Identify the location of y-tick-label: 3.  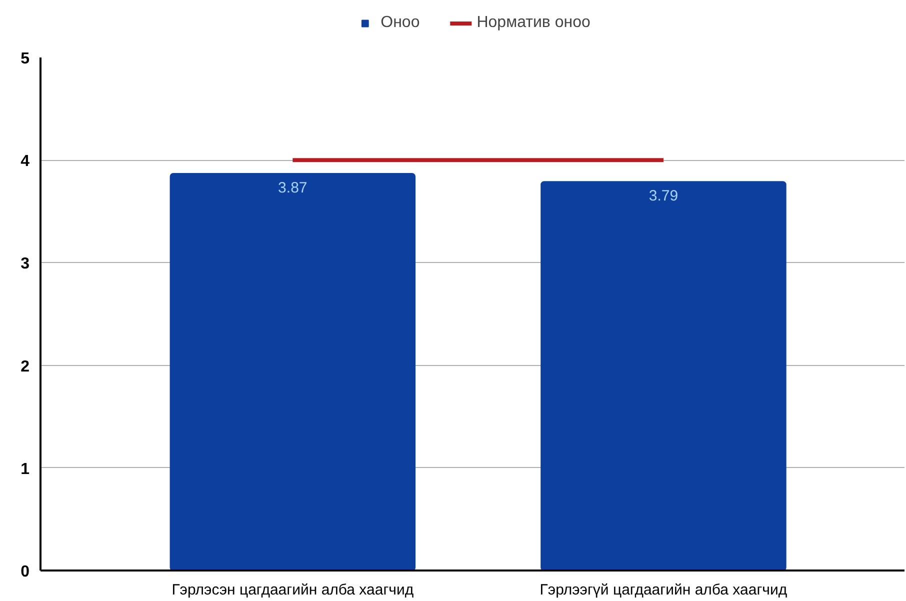
(25, 264).